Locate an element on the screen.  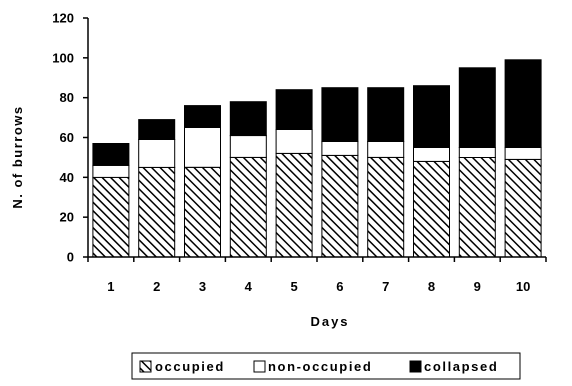
x-tick-label: 3 is located at coordinates (202, 286).